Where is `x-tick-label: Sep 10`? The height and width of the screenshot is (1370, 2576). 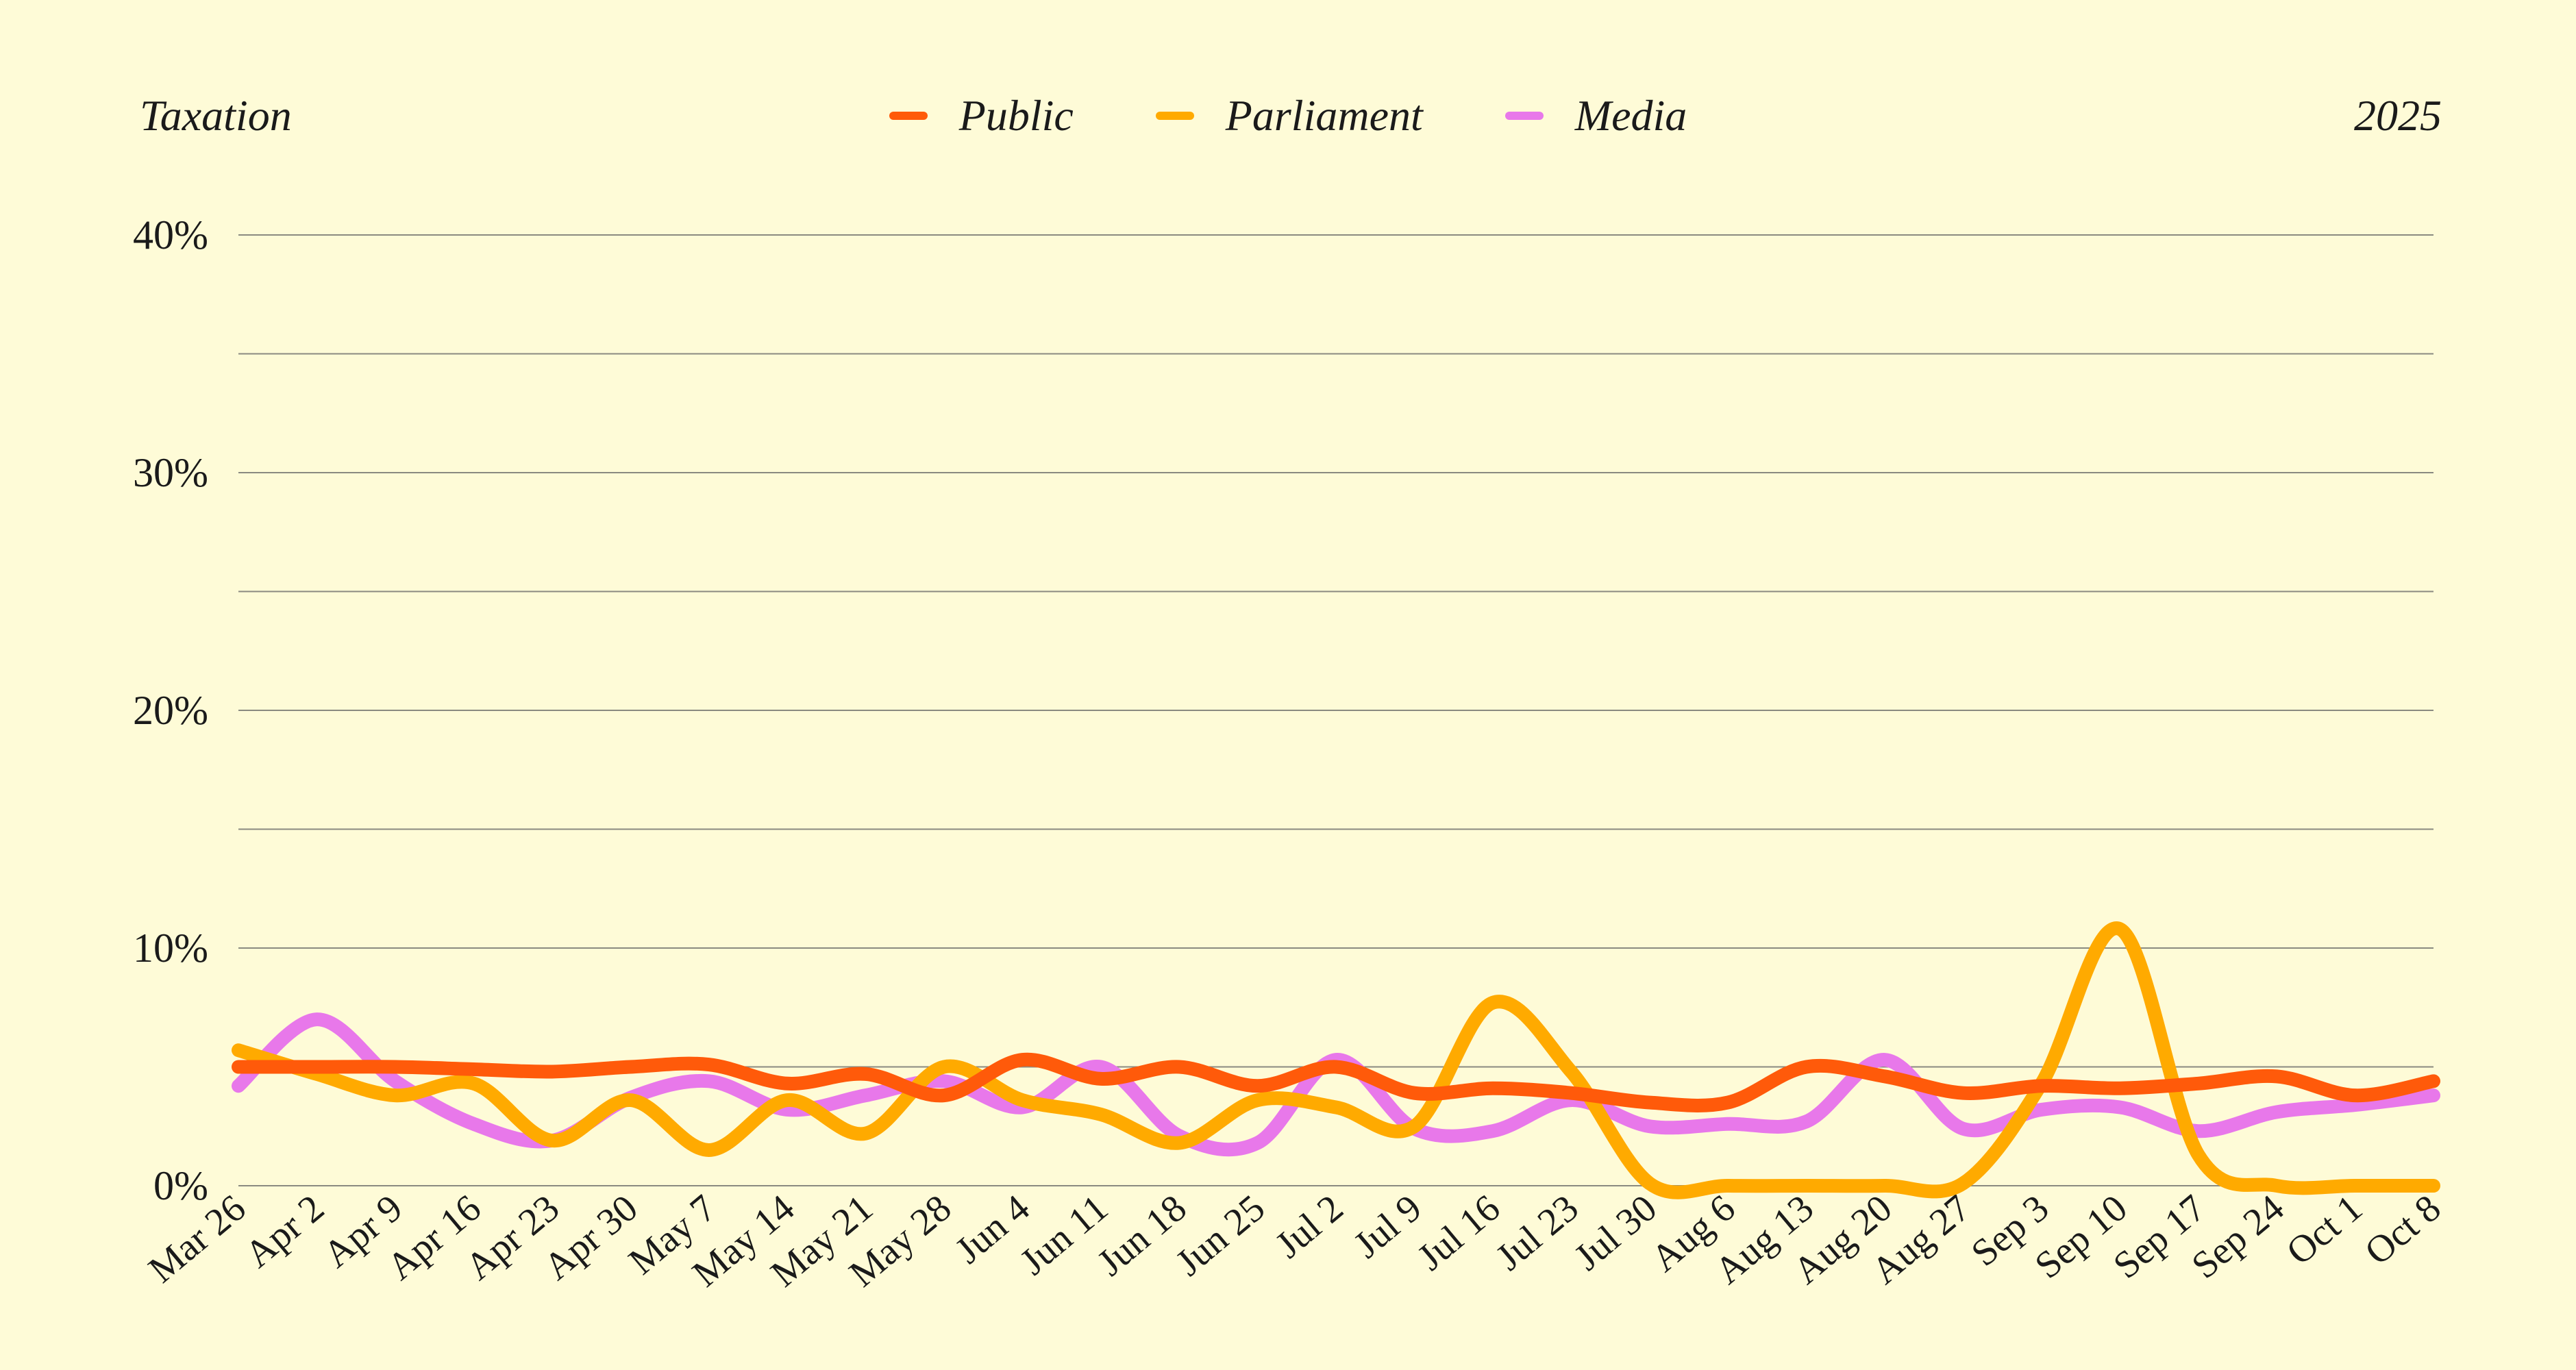
x-tick-label: Sep 10 is located at coordinates (2081, 1236).